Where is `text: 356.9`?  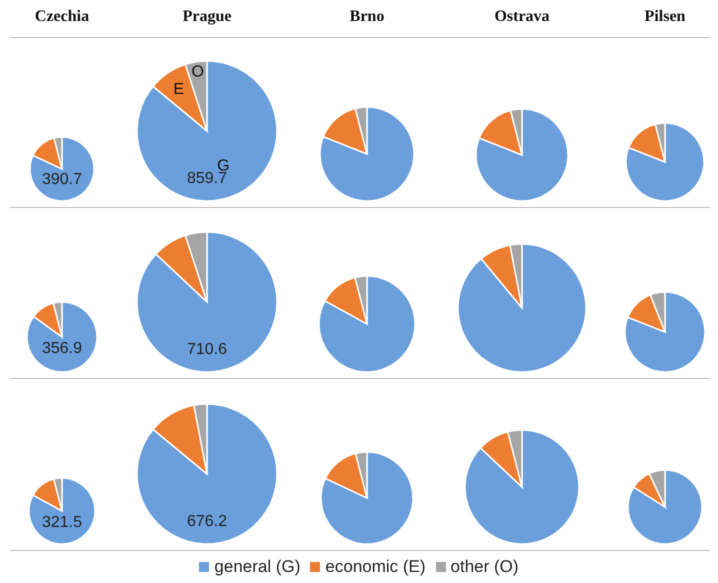 text: 356.9 is located at coordinates (62, 349).